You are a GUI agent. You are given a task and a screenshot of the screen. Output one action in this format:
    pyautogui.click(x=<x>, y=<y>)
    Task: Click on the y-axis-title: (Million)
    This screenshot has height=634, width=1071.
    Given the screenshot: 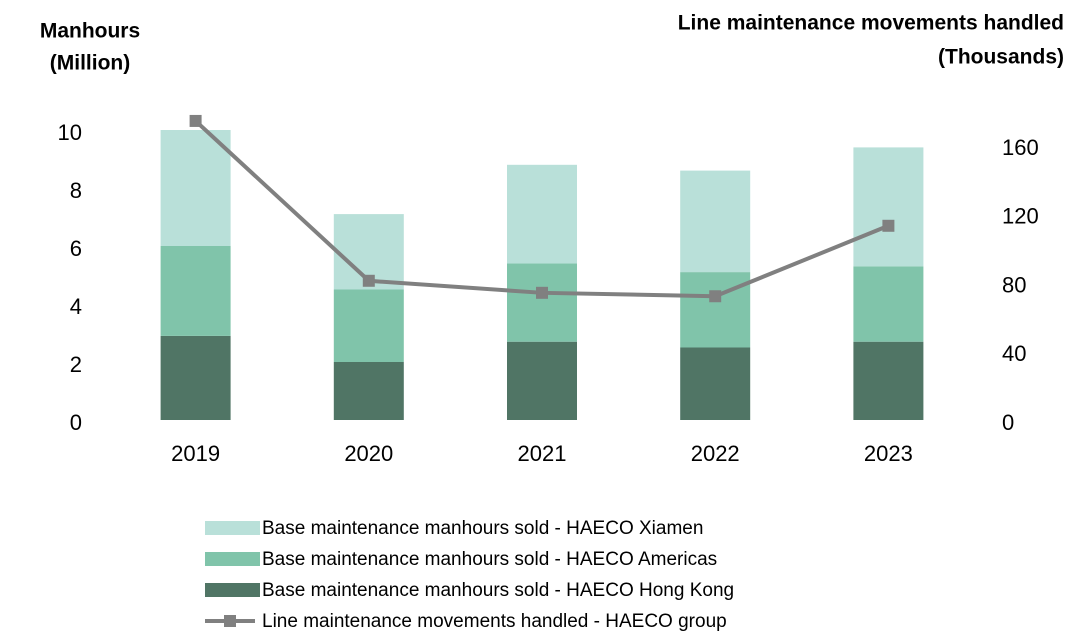 What is the action you would take?
    pyautogui.click(x=90, y=63)
    